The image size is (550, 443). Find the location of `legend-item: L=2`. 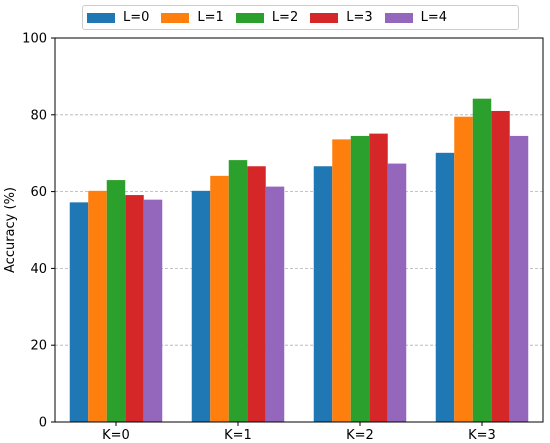

legend-item: L=2 is located at coordinates (267, 17).